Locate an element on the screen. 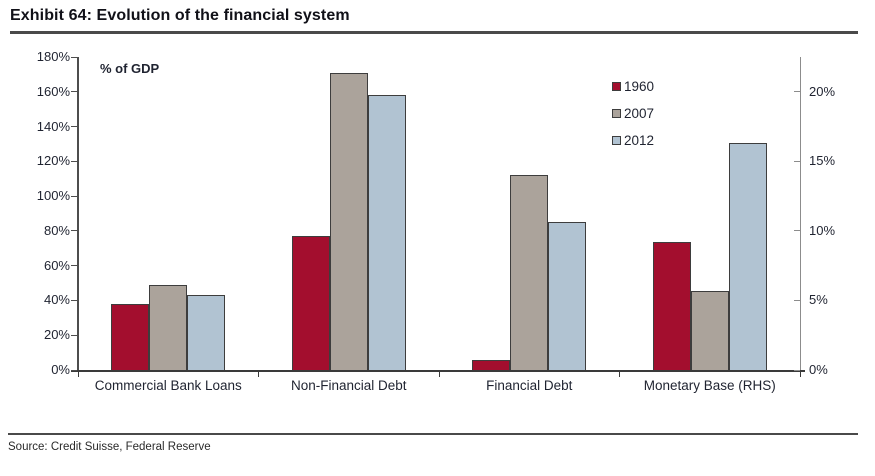 The height and width of the screenshot is (476, 875). right-axis-tick-label: 5% is located at coordinates (818, 300).